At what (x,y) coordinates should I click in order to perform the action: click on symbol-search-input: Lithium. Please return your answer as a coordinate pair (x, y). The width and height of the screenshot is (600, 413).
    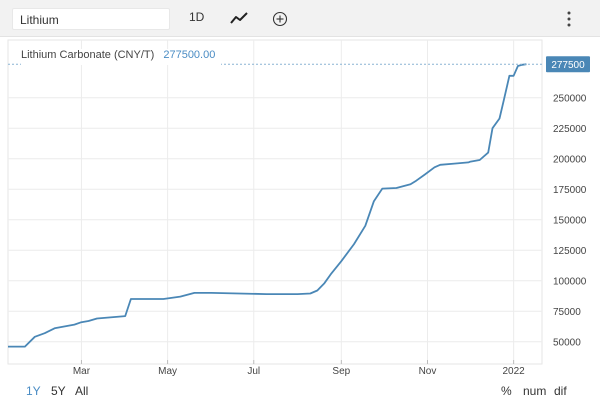
    Looking at the image, I should click on (91, 19).